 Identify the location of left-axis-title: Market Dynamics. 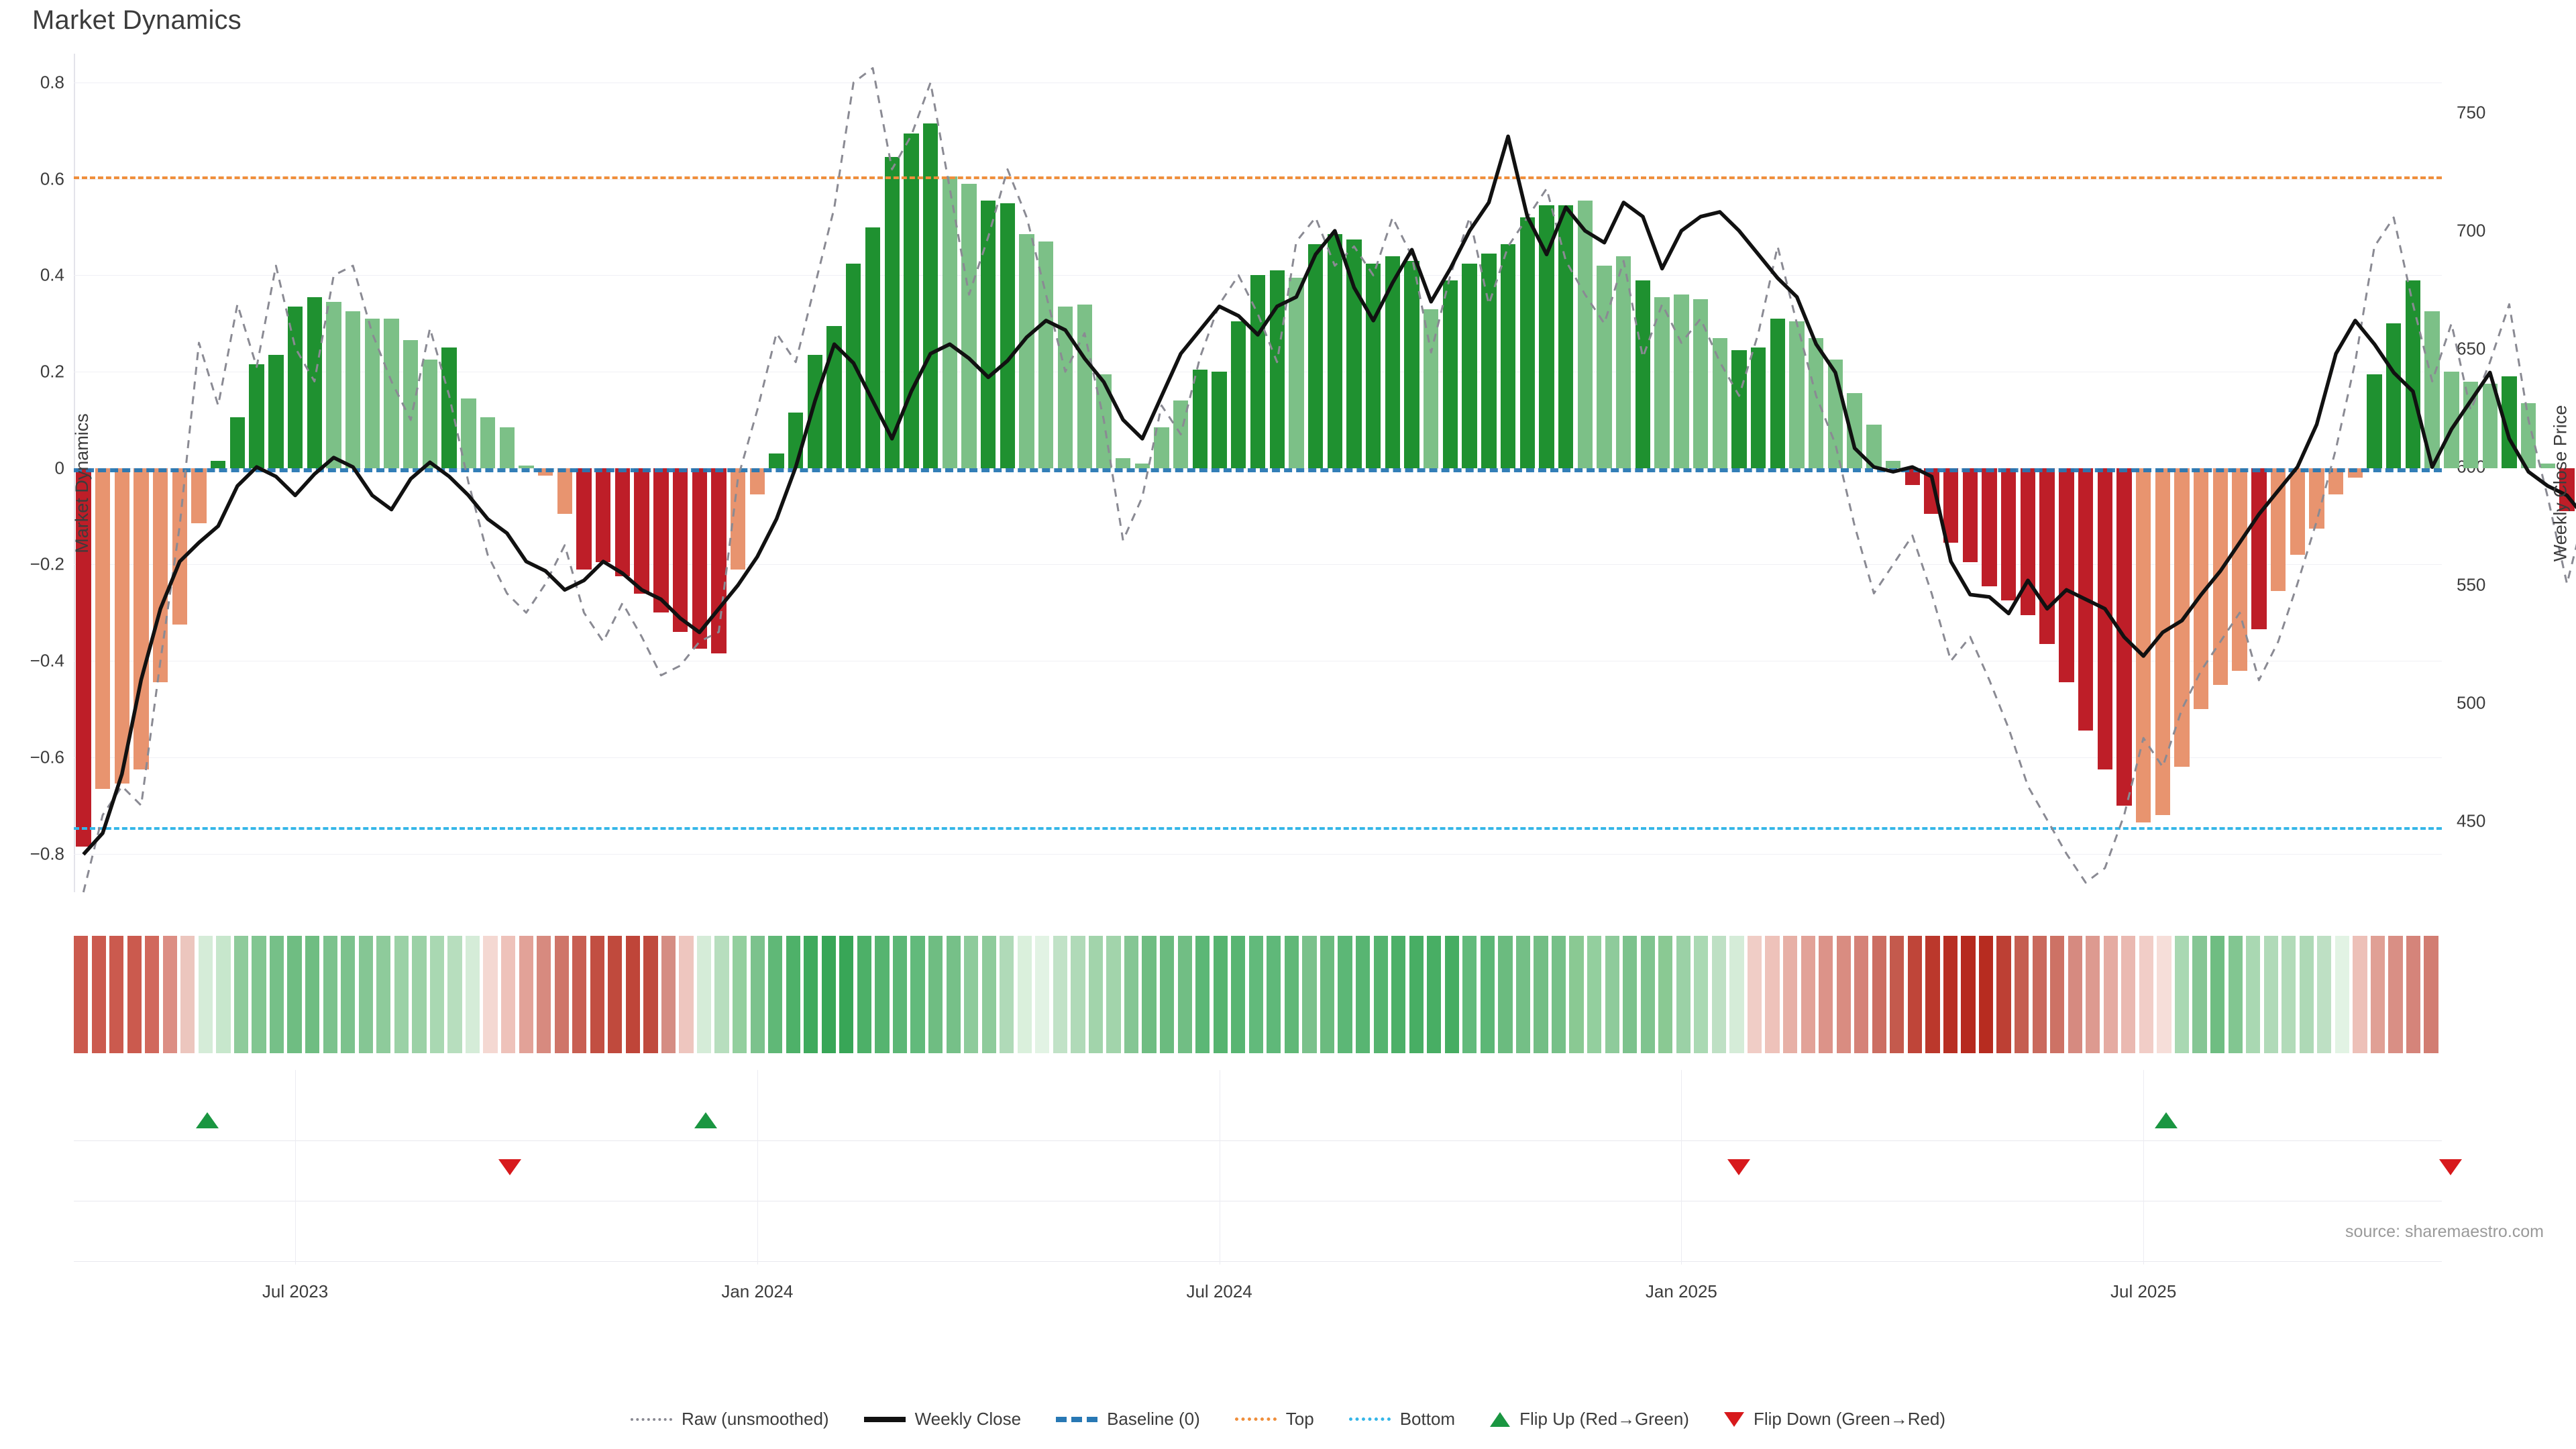
(81, 483).